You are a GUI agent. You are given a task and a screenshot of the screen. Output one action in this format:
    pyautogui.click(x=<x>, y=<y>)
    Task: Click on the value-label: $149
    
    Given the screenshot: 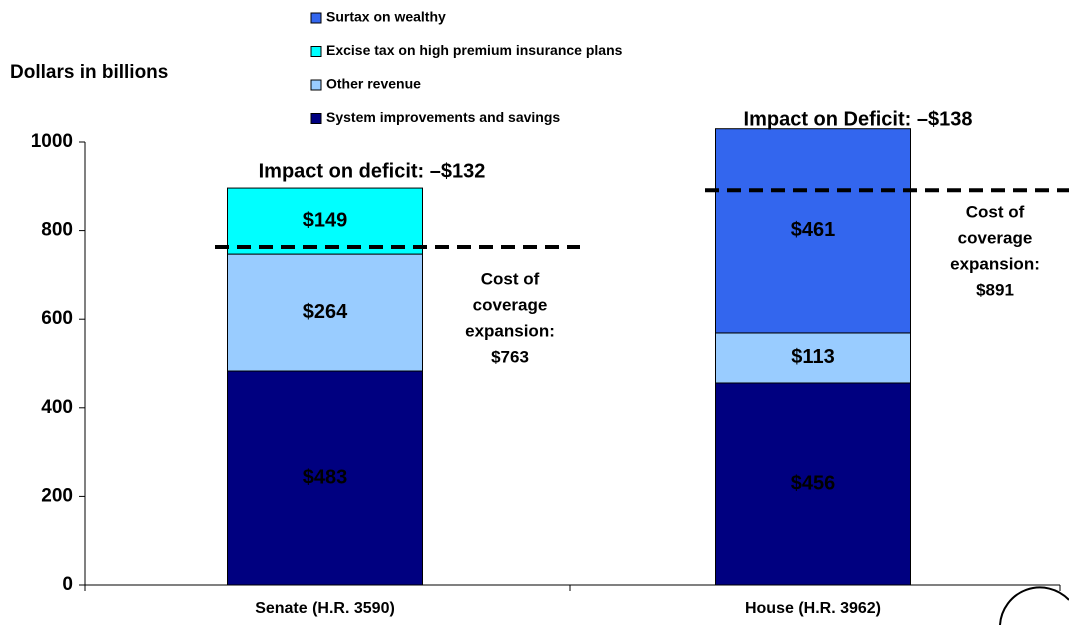 What is the action you would take?
    pyautogui.click(x=325, y=220)
    